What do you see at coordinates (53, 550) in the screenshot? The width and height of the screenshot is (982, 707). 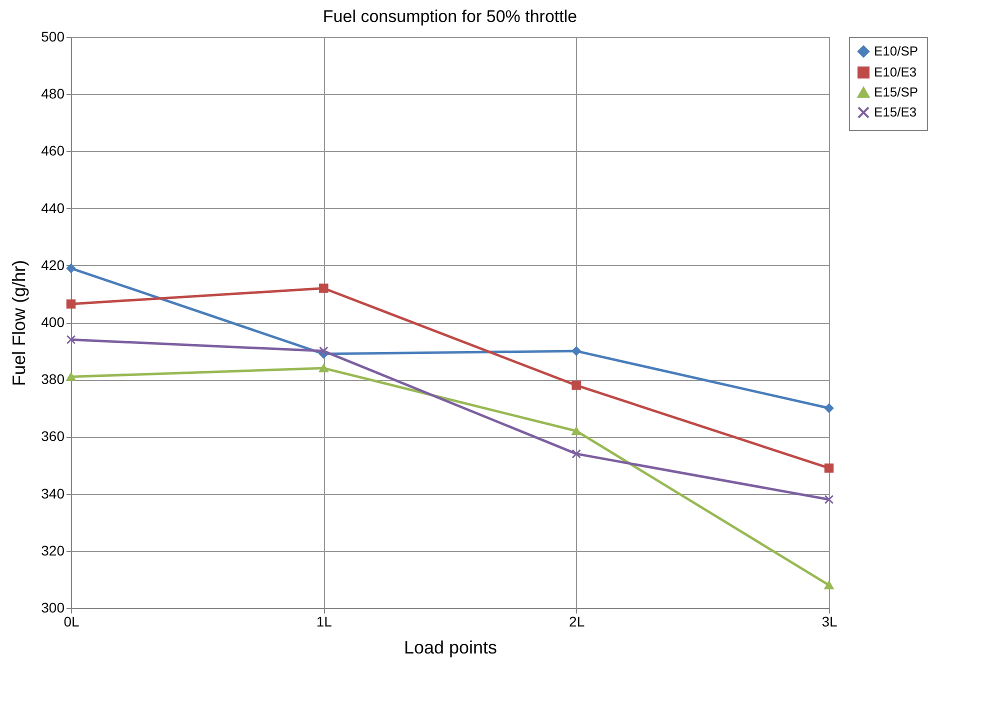 I see `y-tick-label: 320` at bounding box center [53, 550].